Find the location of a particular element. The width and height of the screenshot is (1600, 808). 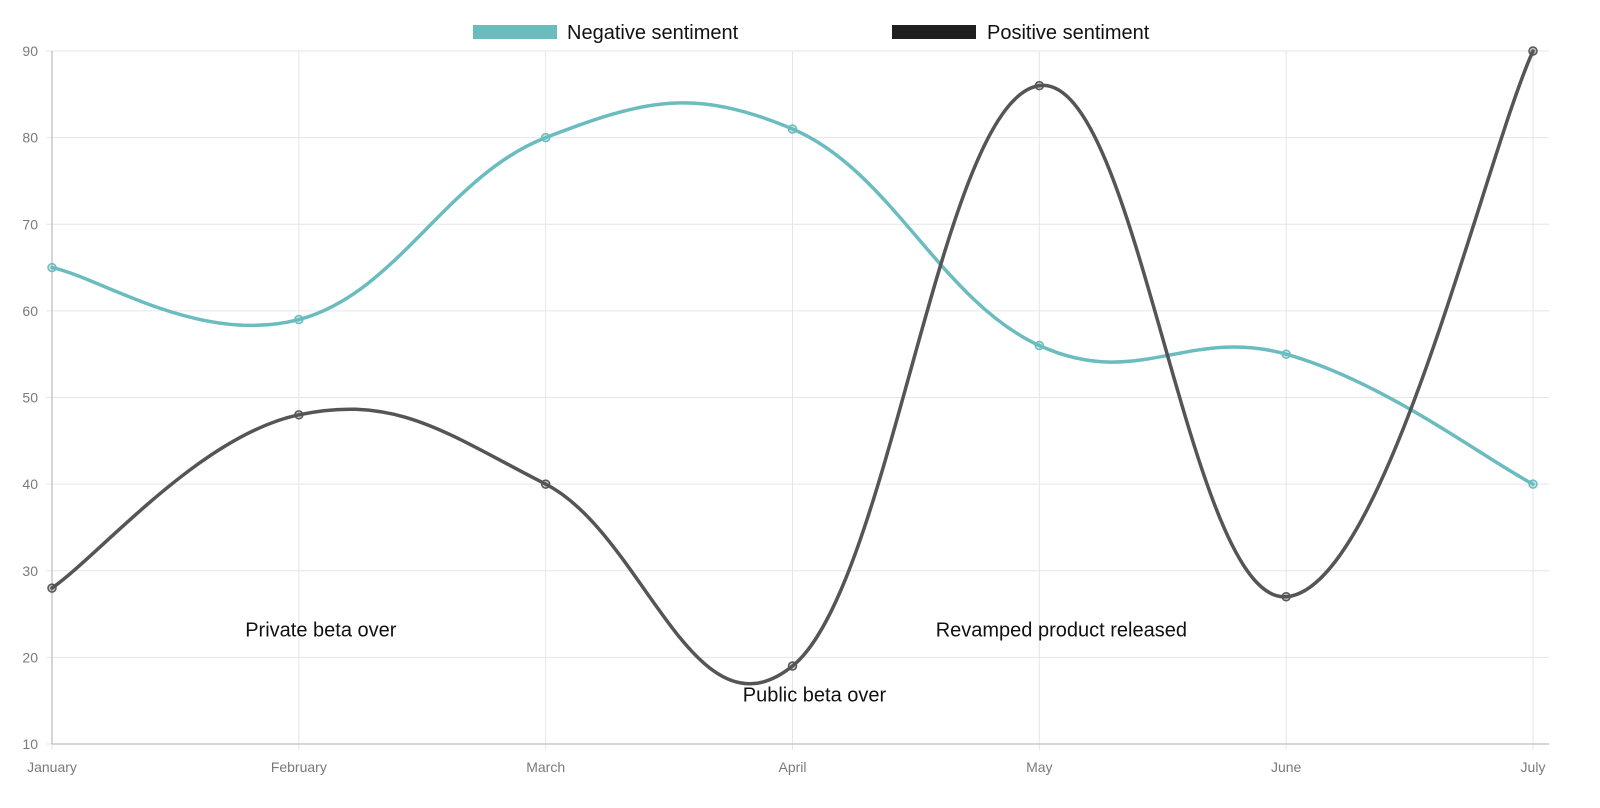

x-tick-label: June is located at coordinates (1286, 767).